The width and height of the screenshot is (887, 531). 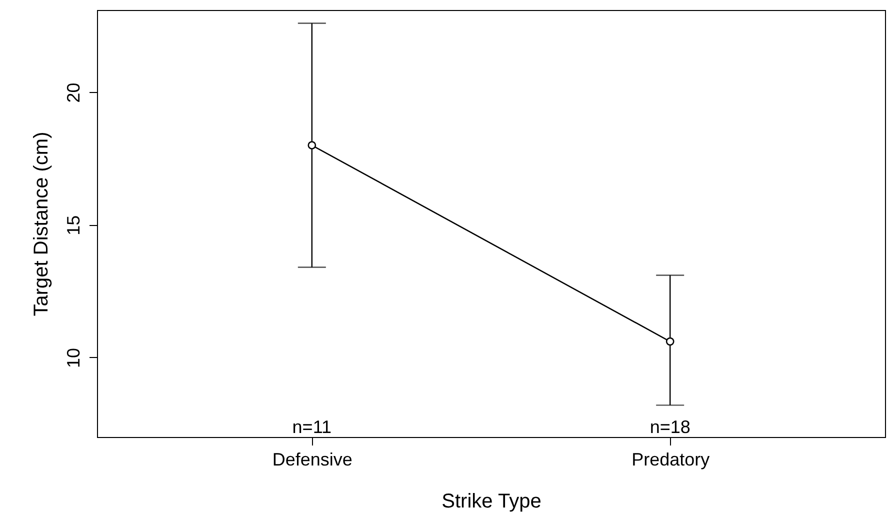 I want to click on y-tick-label: 20, so click(x=74, y=92).